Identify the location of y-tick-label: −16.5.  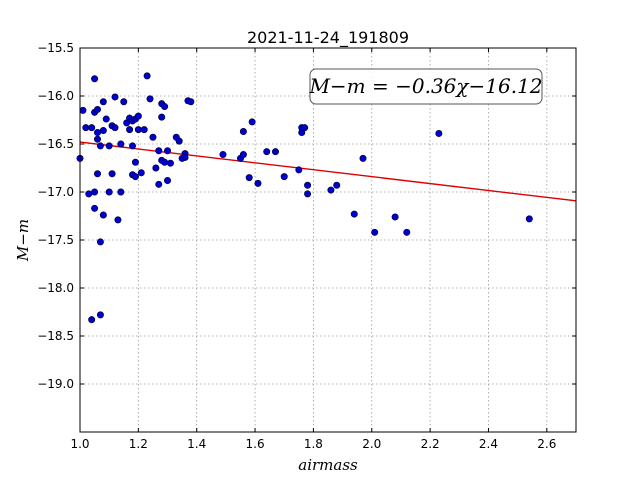
(55, 144).